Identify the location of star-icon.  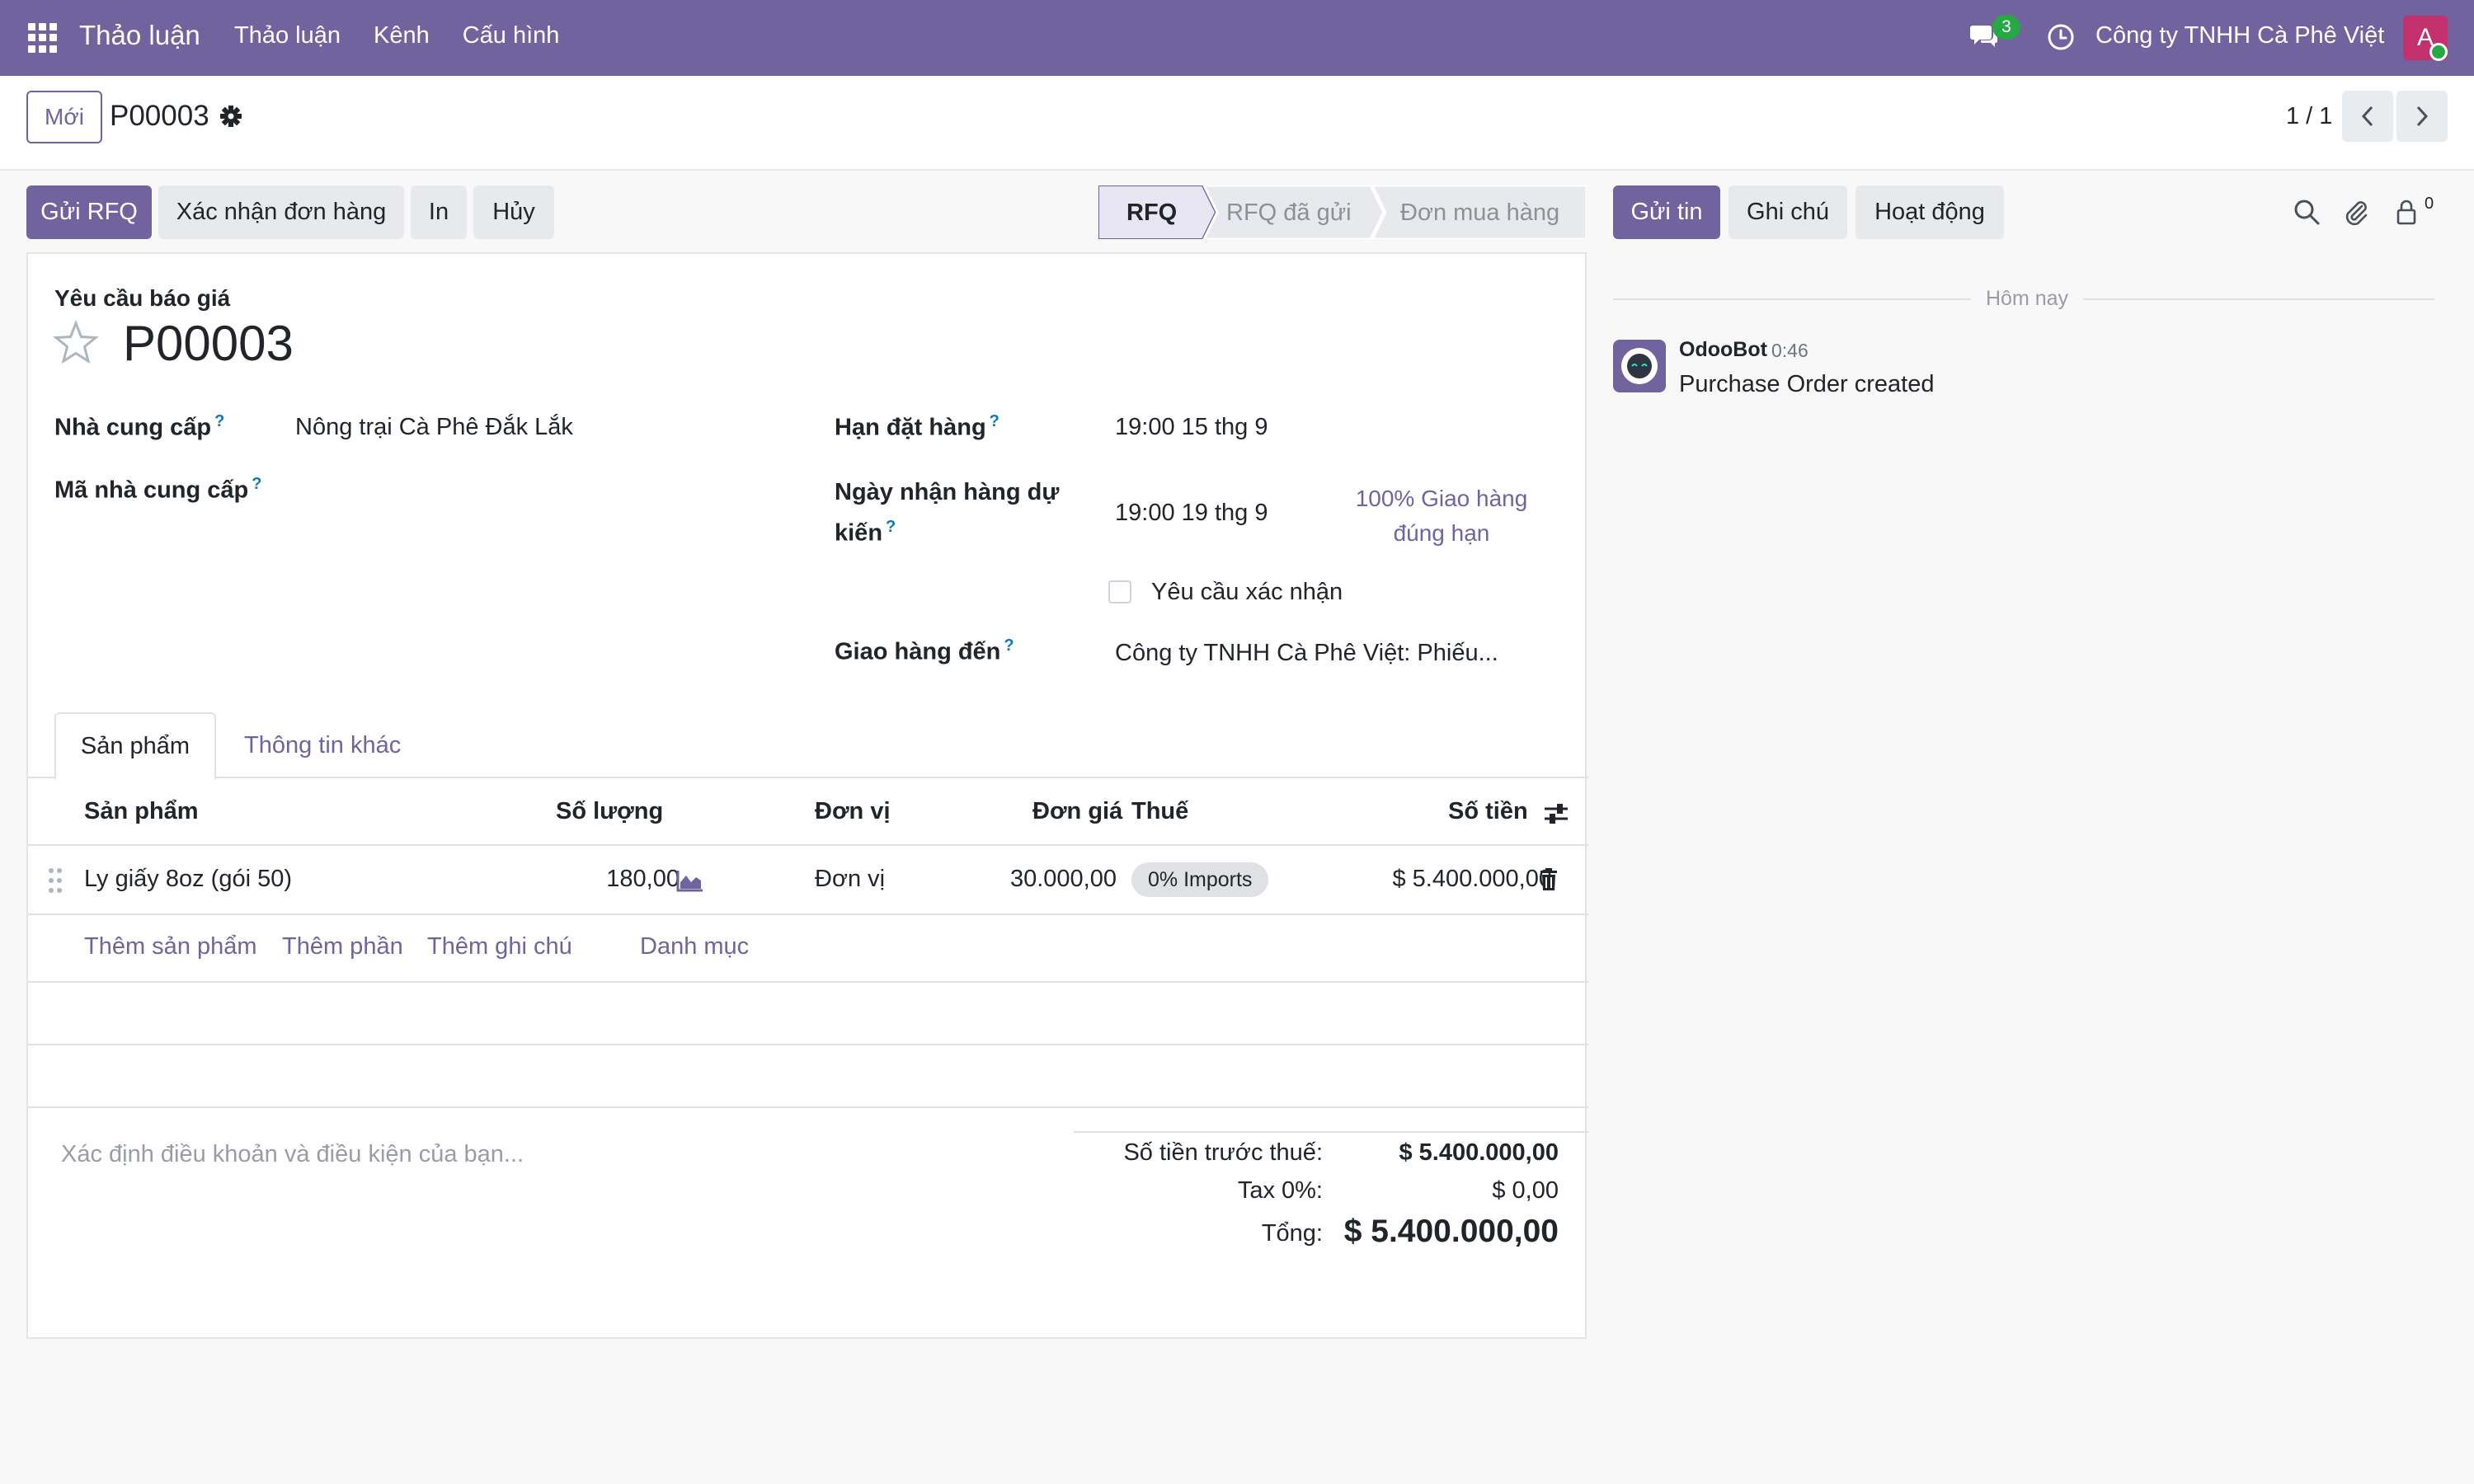
(76, 343).